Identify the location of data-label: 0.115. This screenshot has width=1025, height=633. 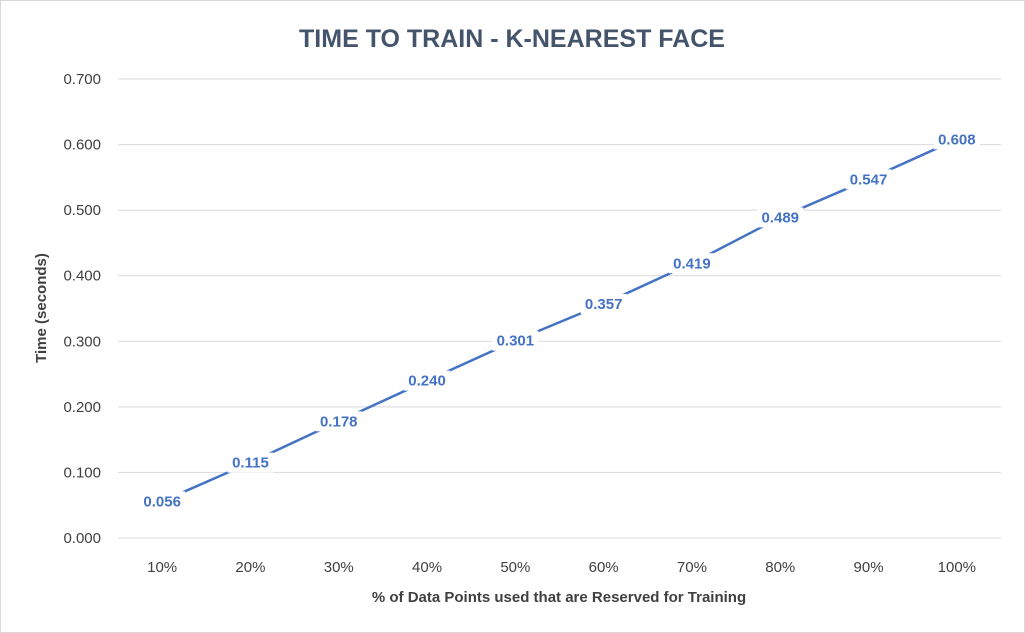
(250, 463).